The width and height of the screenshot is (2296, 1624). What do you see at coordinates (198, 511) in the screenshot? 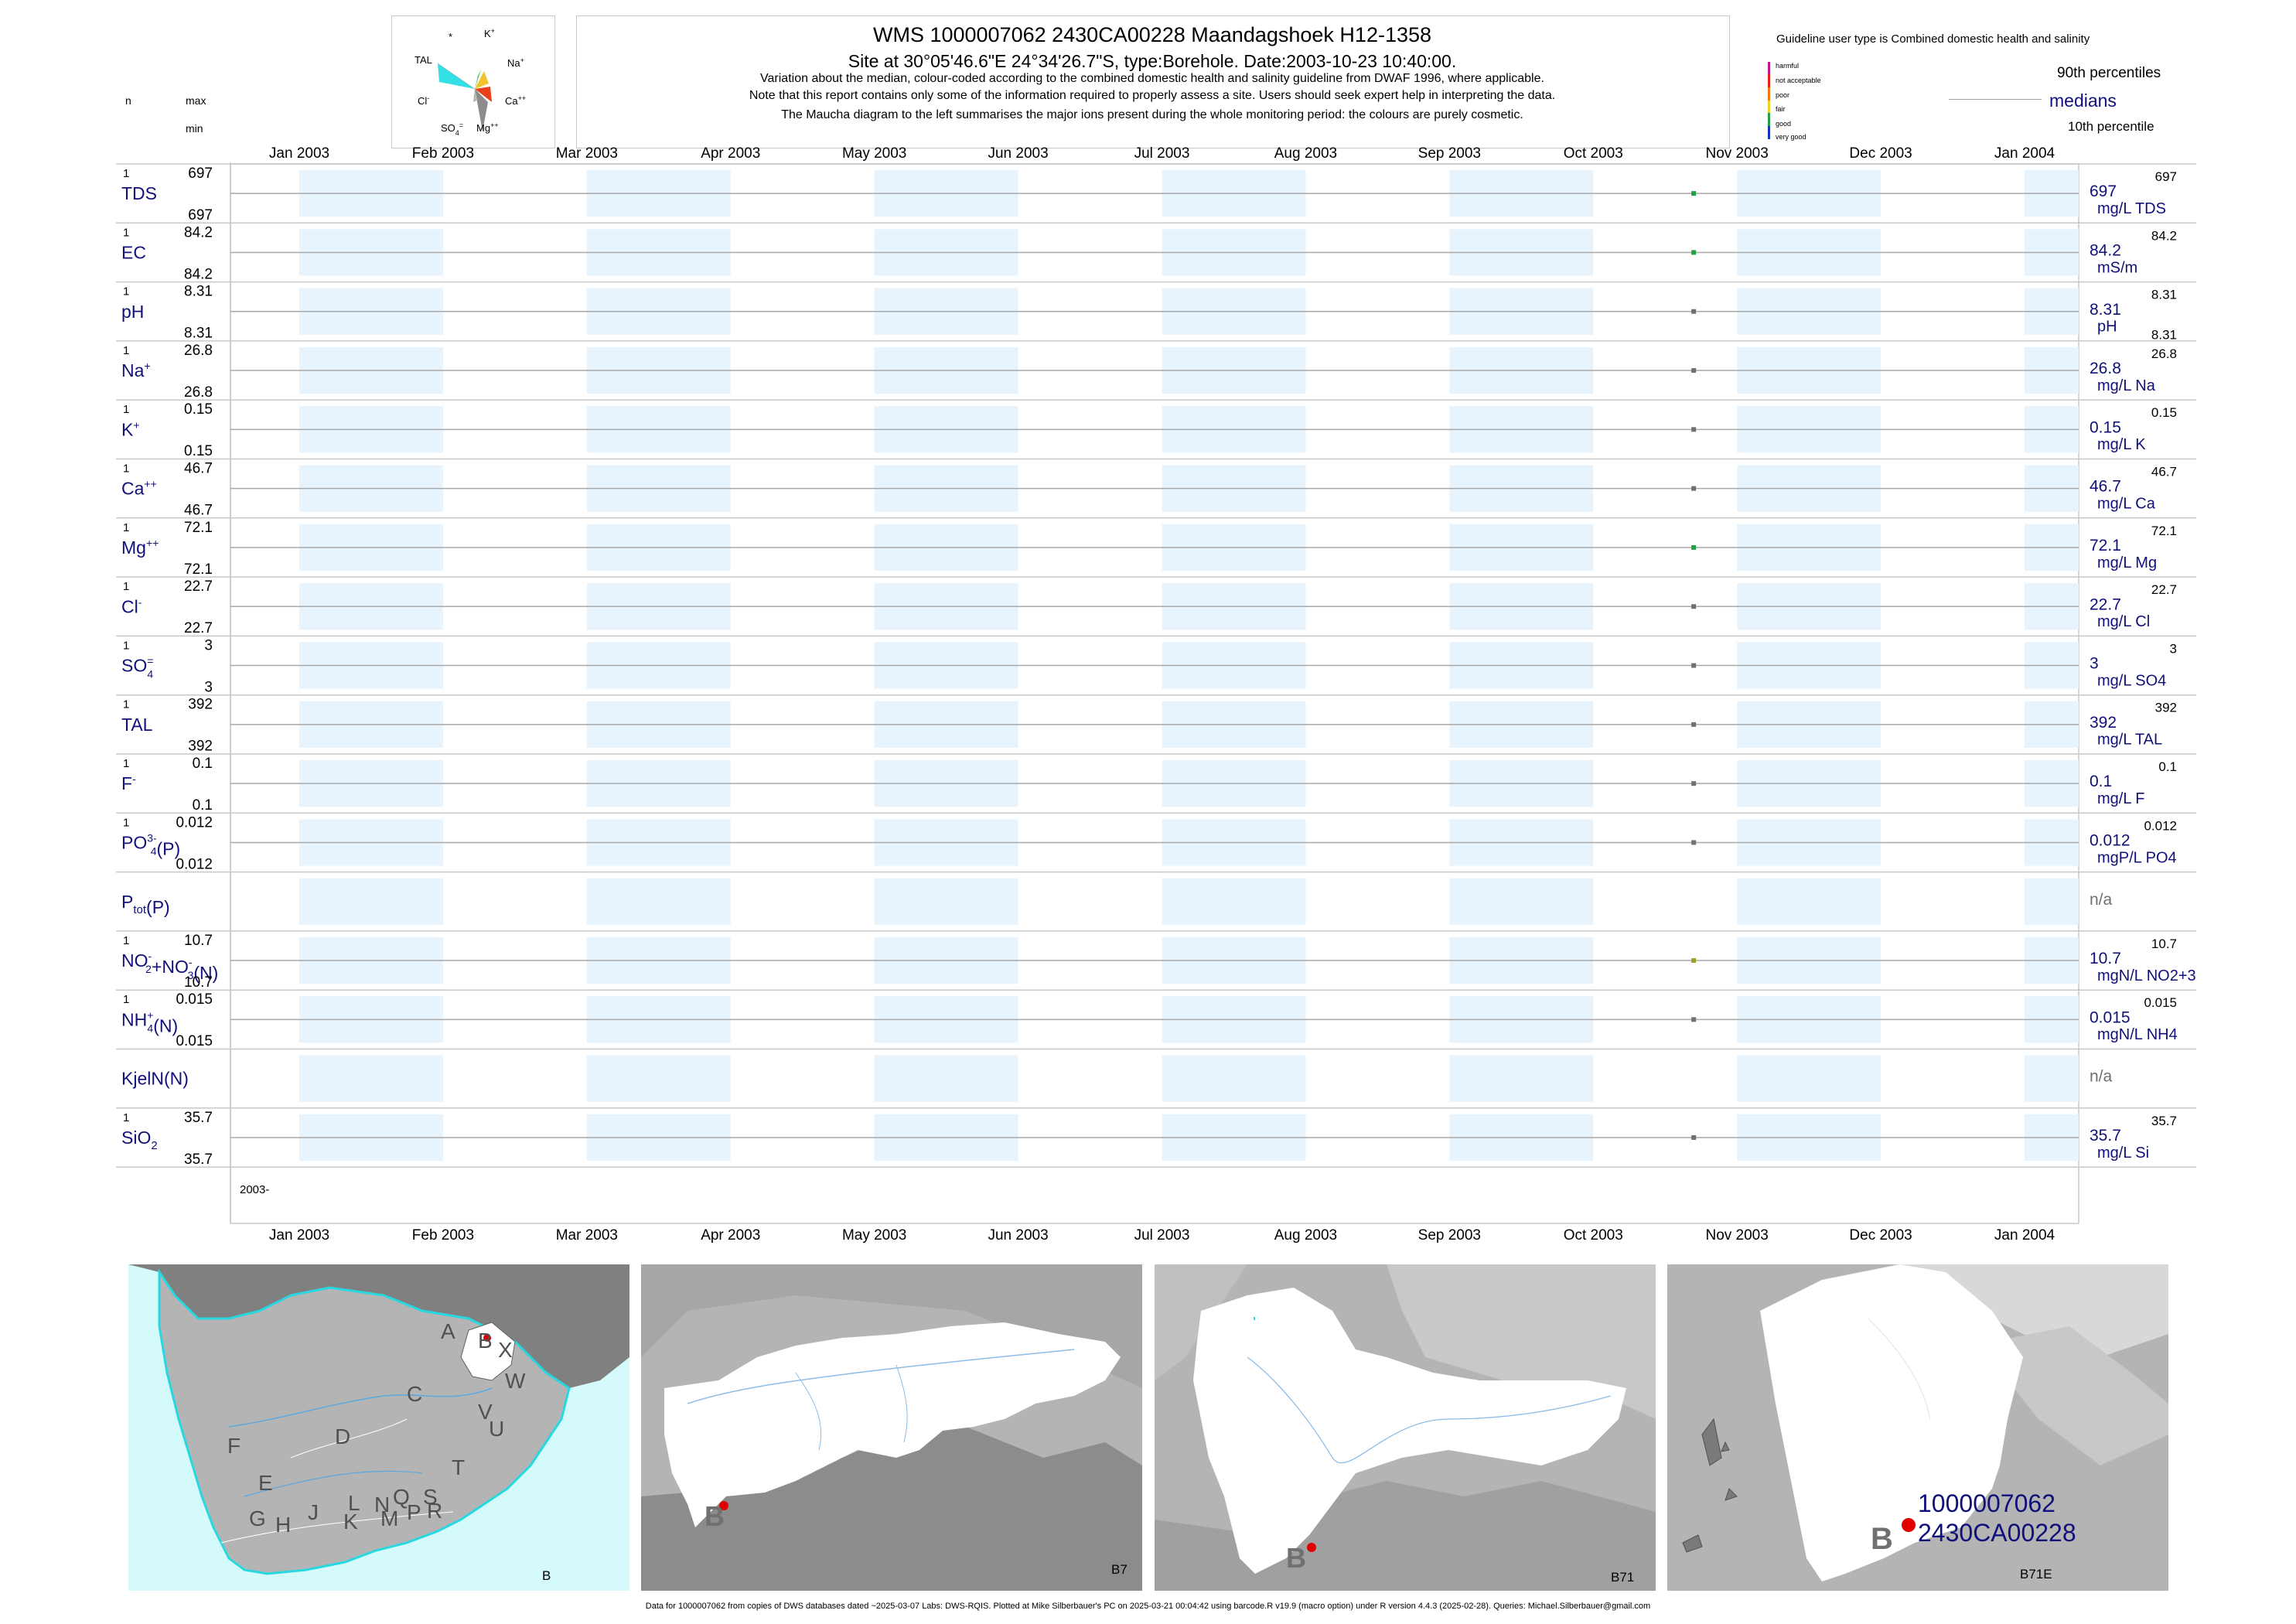
I see `row-min-value: 46.7` at bounding box center [198, 511].